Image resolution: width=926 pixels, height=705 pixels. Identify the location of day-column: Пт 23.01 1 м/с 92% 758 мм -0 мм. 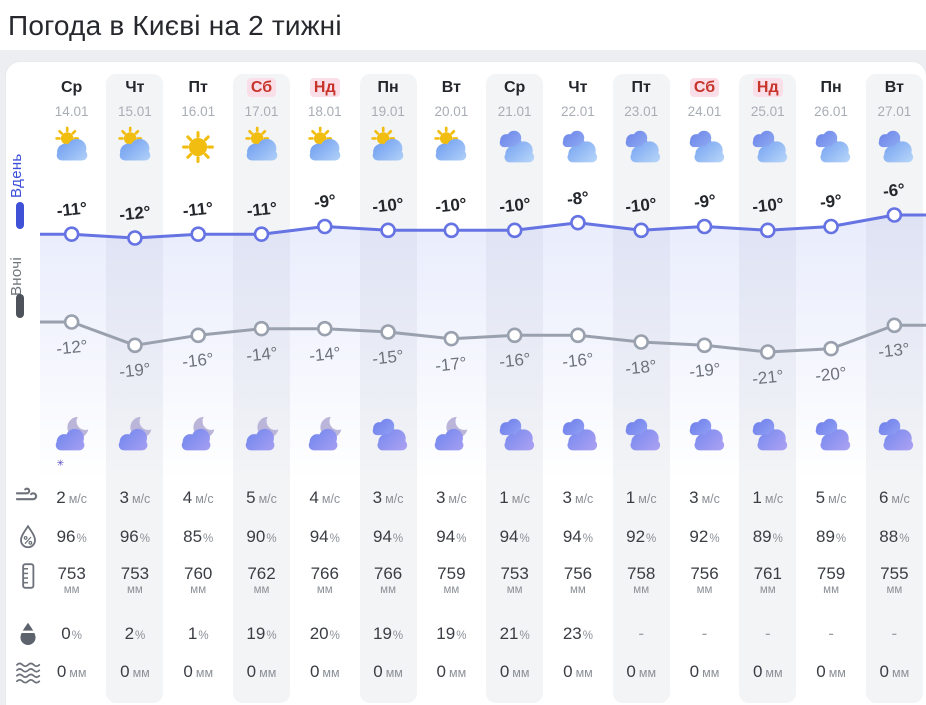
(641, 383).